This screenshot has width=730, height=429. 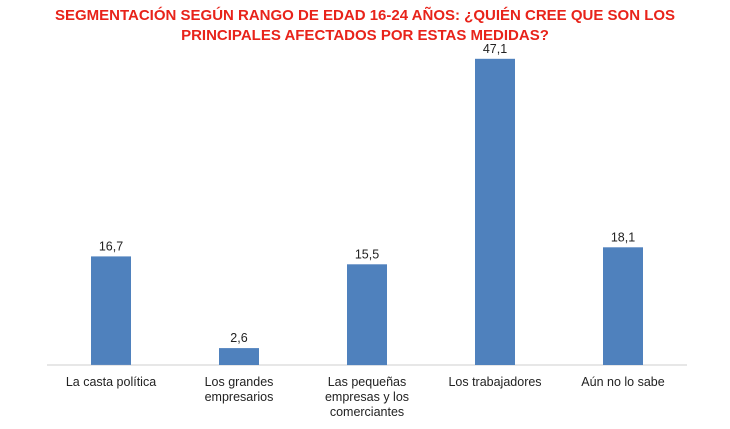 I want to click on category-label: Los trabajadores, so click(x=494, y=382).